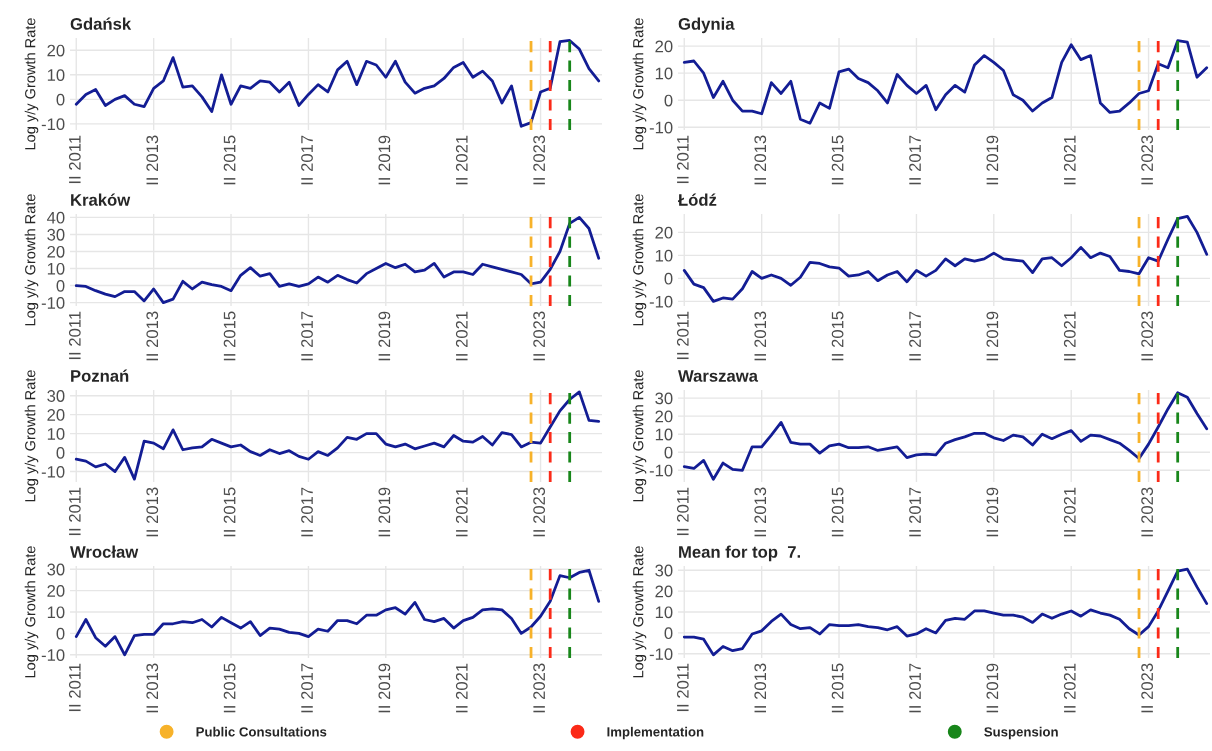 The height and width of the screenshot is (751, 1212). What do you see at coordinates (261, 731) in the screenshot?
I see `legend-label: Public Consultations` at bounding box center [261, 731].